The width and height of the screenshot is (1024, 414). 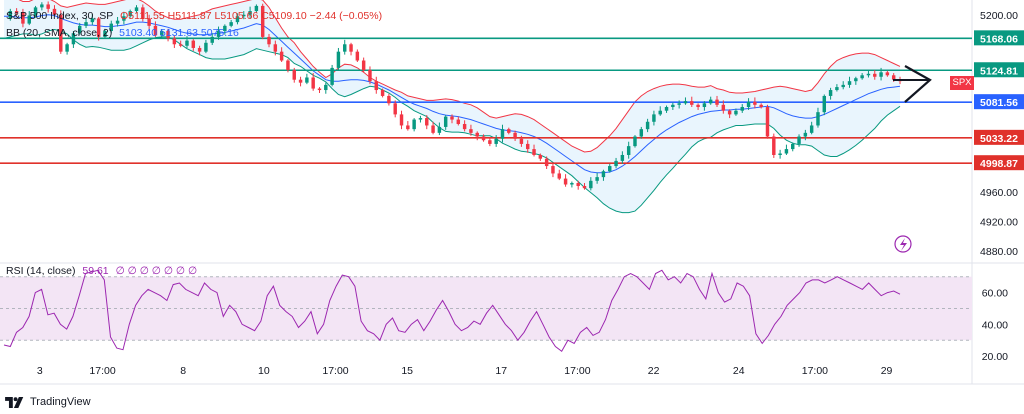 I want to click on x-tick-label: 29, so click(x=887, y=371).